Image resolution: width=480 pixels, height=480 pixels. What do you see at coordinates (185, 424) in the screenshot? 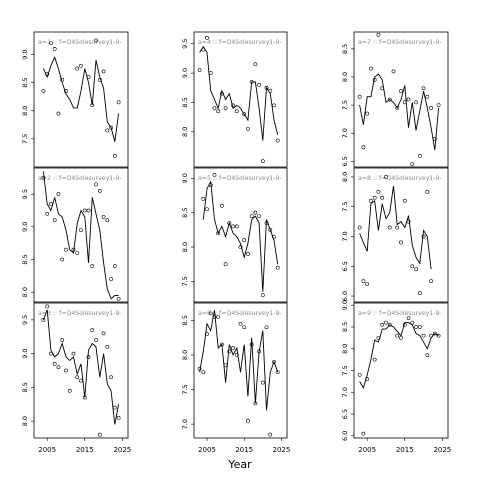
I see `panel-8-y-tick-label: 7.0` at bounding box center [185, 424].